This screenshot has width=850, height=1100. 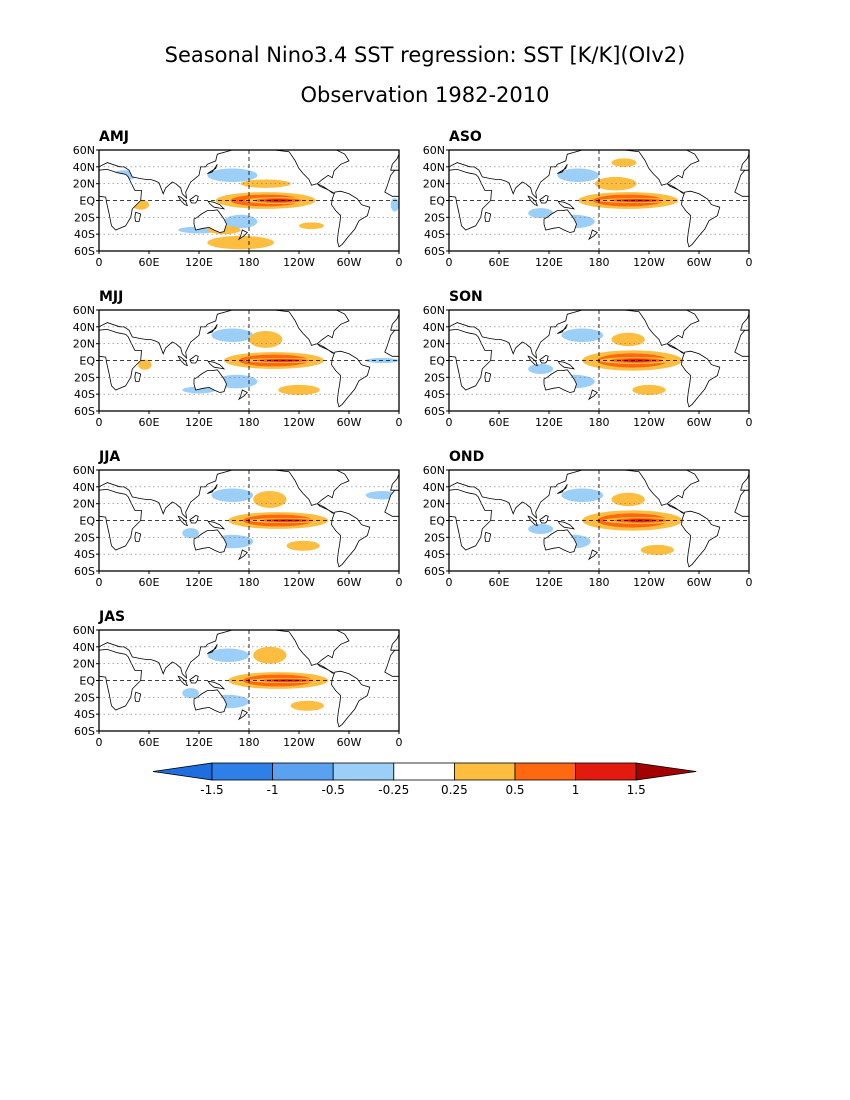 I want to click on land-south-america, so click(x=701, y=539).